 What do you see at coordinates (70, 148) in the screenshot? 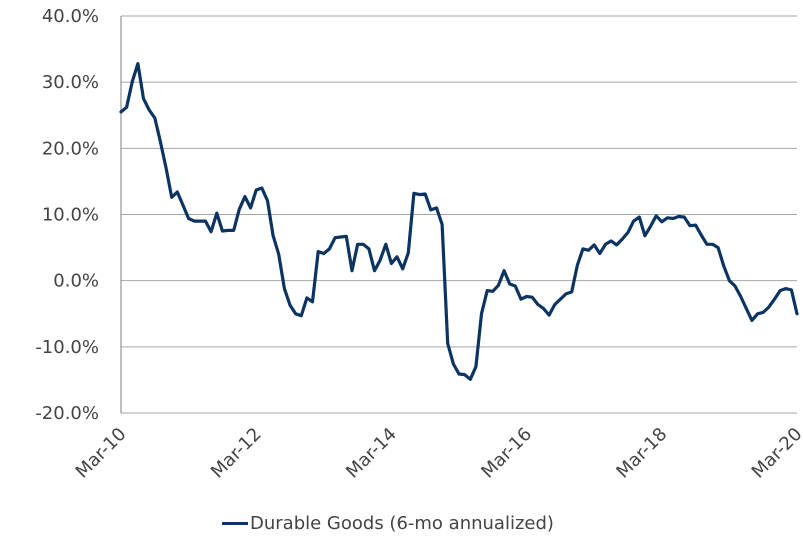
I see `y-tick-label: 20.0%` at bounding box center [70, 148].